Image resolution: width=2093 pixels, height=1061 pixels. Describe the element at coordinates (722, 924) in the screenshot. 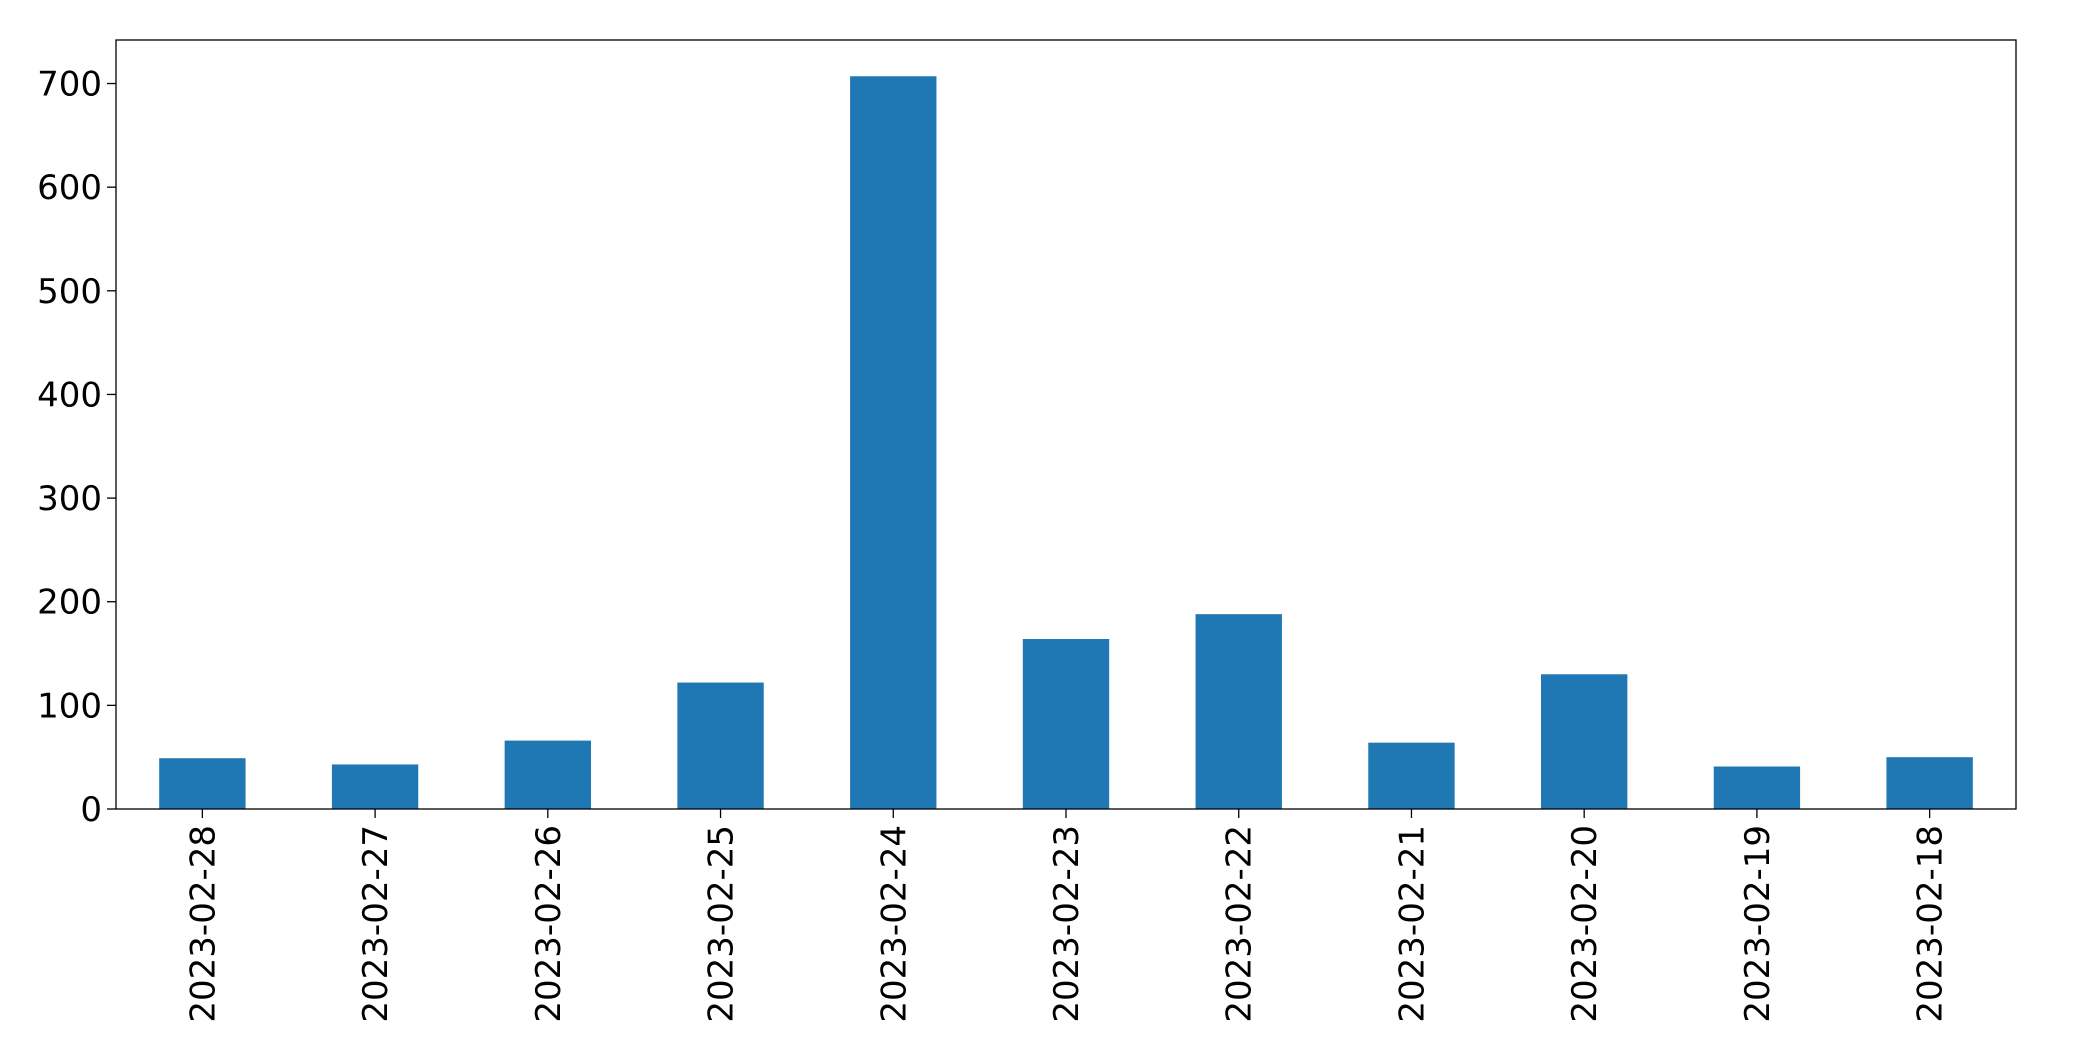

I see `x-tick-label: 2023-02-25` at that location.